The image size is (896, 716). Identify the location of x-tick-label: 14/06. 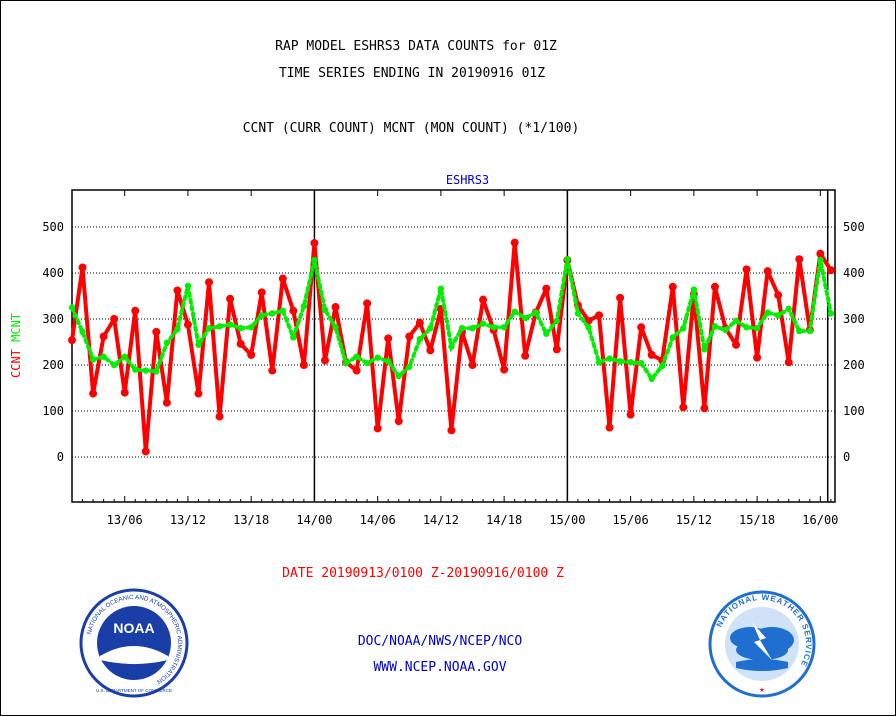
(378, 520).